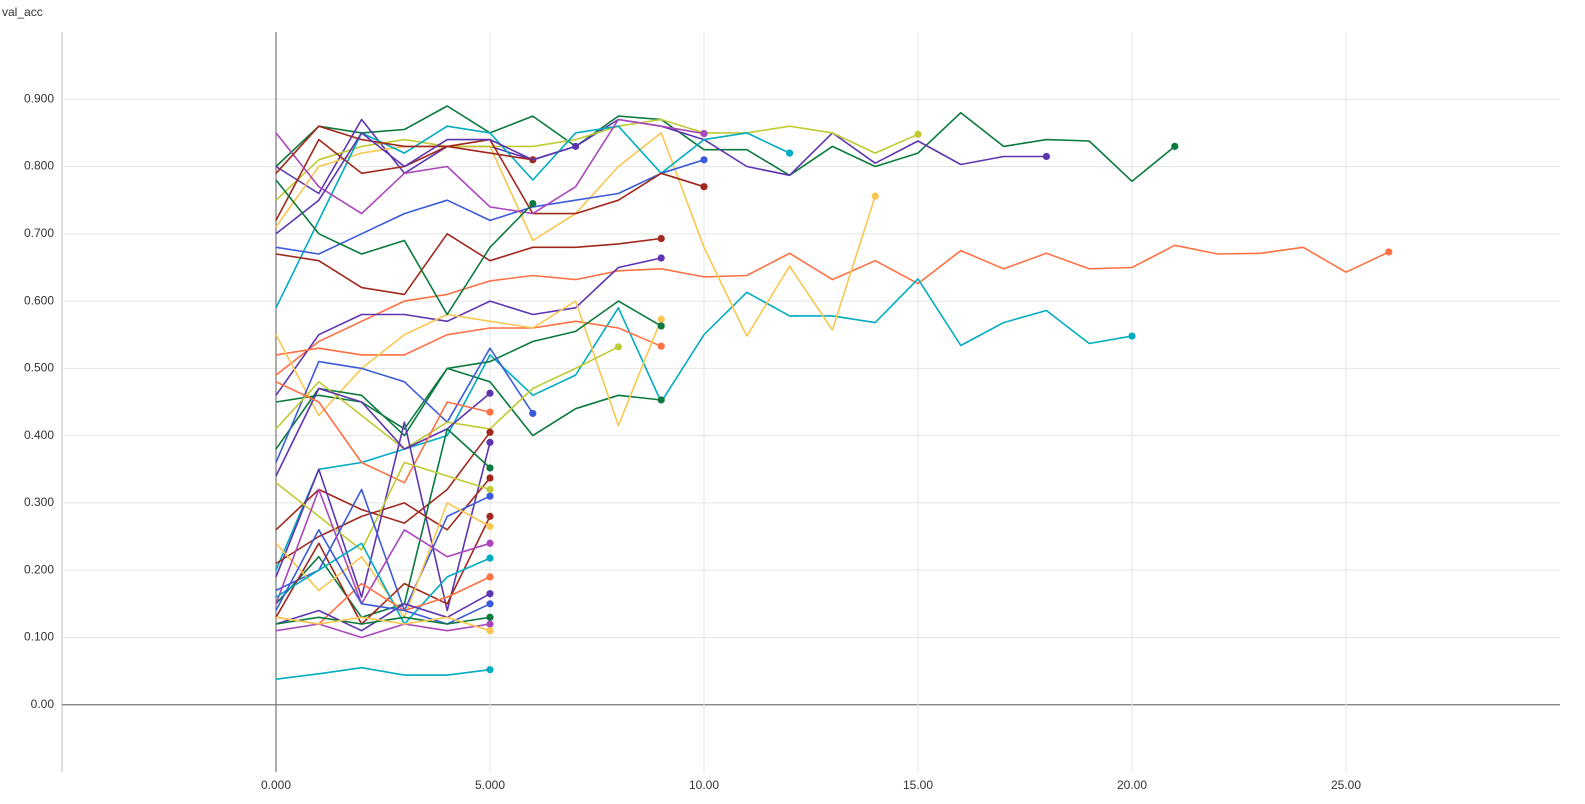 The height and width of the screenshot is (804, 1585). I want to click on y-tick-label: 0.200, so click(39, 569).